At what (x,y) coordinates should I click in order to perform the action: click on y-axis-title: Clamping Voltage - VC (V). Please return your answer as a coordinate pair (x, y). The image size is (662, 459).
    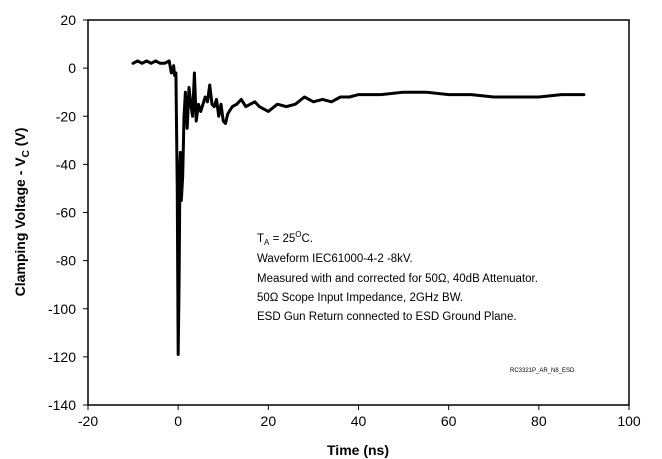
    Looking at the image, I should click on (22, 212).